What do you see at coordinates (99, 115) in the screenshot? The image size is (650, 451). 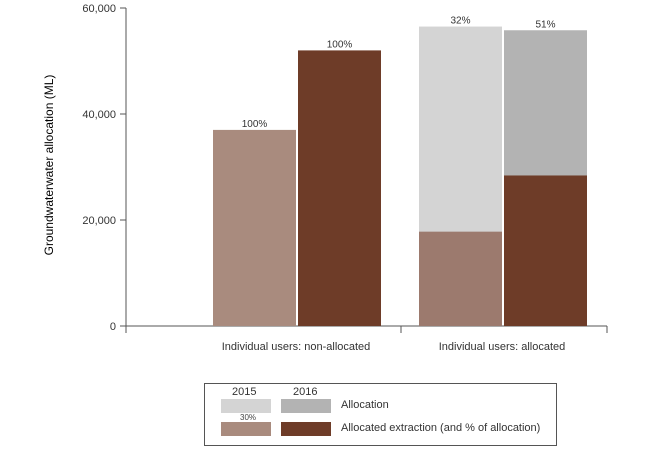 I see `y-tick-label: 40,000` at bounding box center [99, 115].